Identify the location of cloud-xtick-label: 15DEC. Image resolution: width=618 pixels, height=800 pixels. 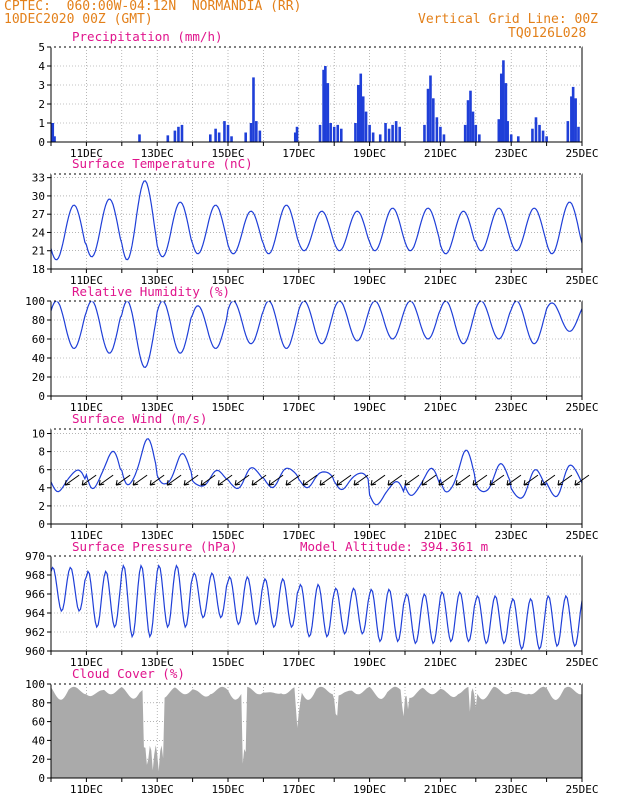
(227, 789).